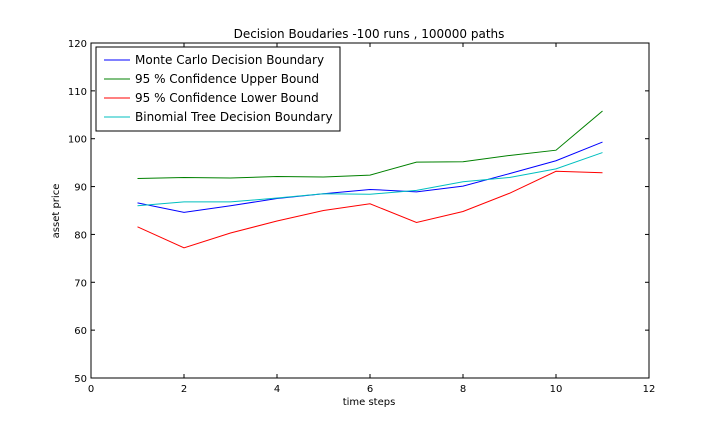 The width and height of the screenshot is (720, 437). I want to click on x-tick-label: 10, so click(556, 389).